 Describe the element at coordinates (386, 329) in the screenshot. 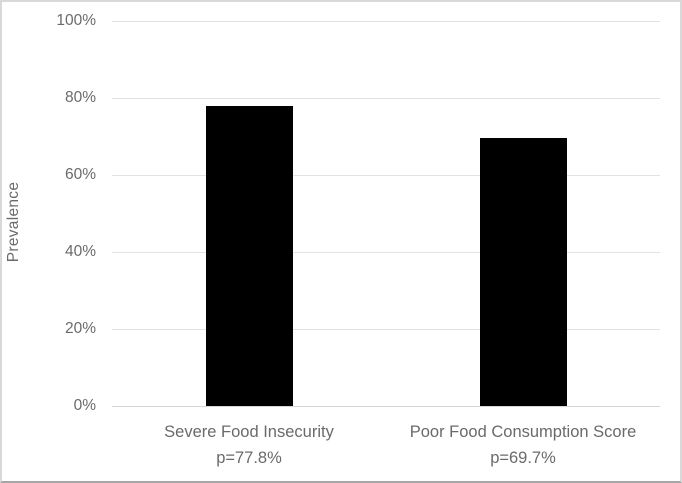

I see `gridline-20pct` at that location.